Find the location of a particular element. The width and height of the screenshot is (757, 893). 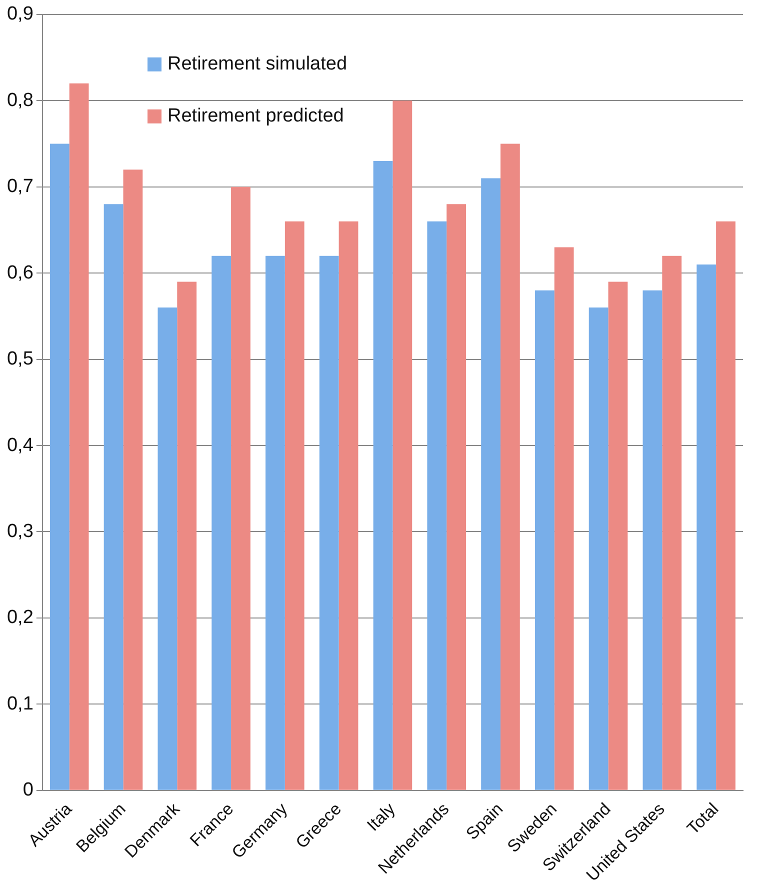

y-tick-label: 0,1 is located at coordinates (20, 703).